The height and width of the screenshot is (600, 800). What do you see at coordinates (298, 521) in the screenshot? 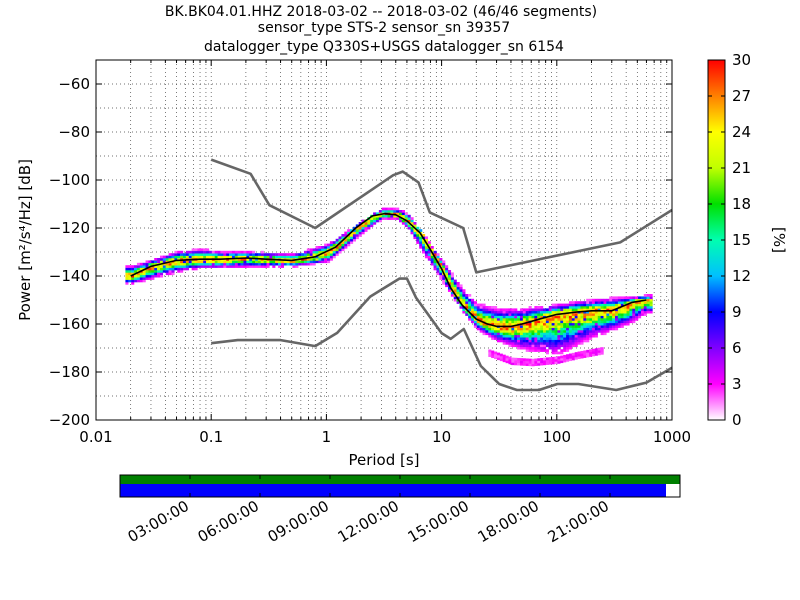
I see `time-tick-label: 09:00:00` at bounding box center [298, 521].